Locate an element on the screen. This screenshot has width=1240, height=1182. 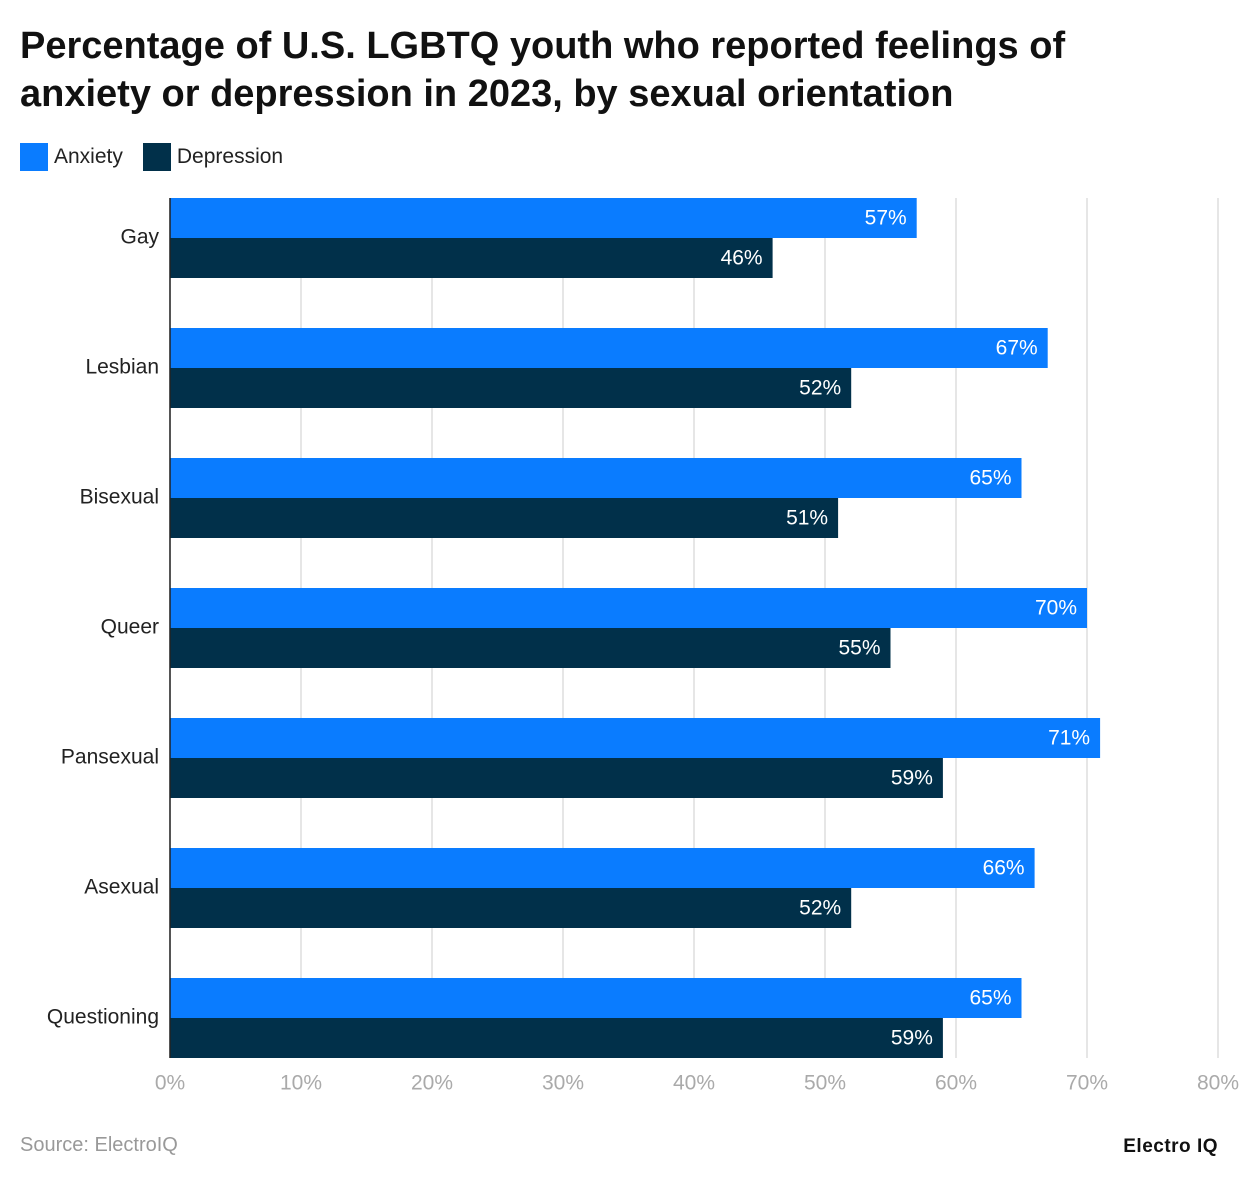
x-tick-label: 0% is located at coordinates (170, 1083).